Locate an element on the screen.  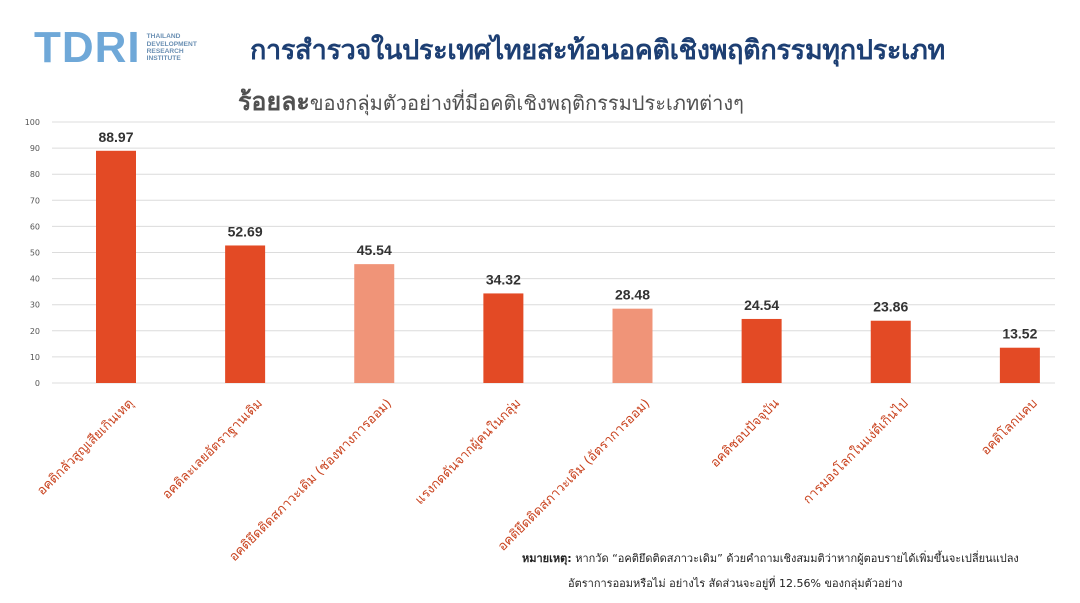
logo-institute-name: THAILAND DEVELOPMENT RESEARCH INSTITUTE is located at coordinates (179, 48).